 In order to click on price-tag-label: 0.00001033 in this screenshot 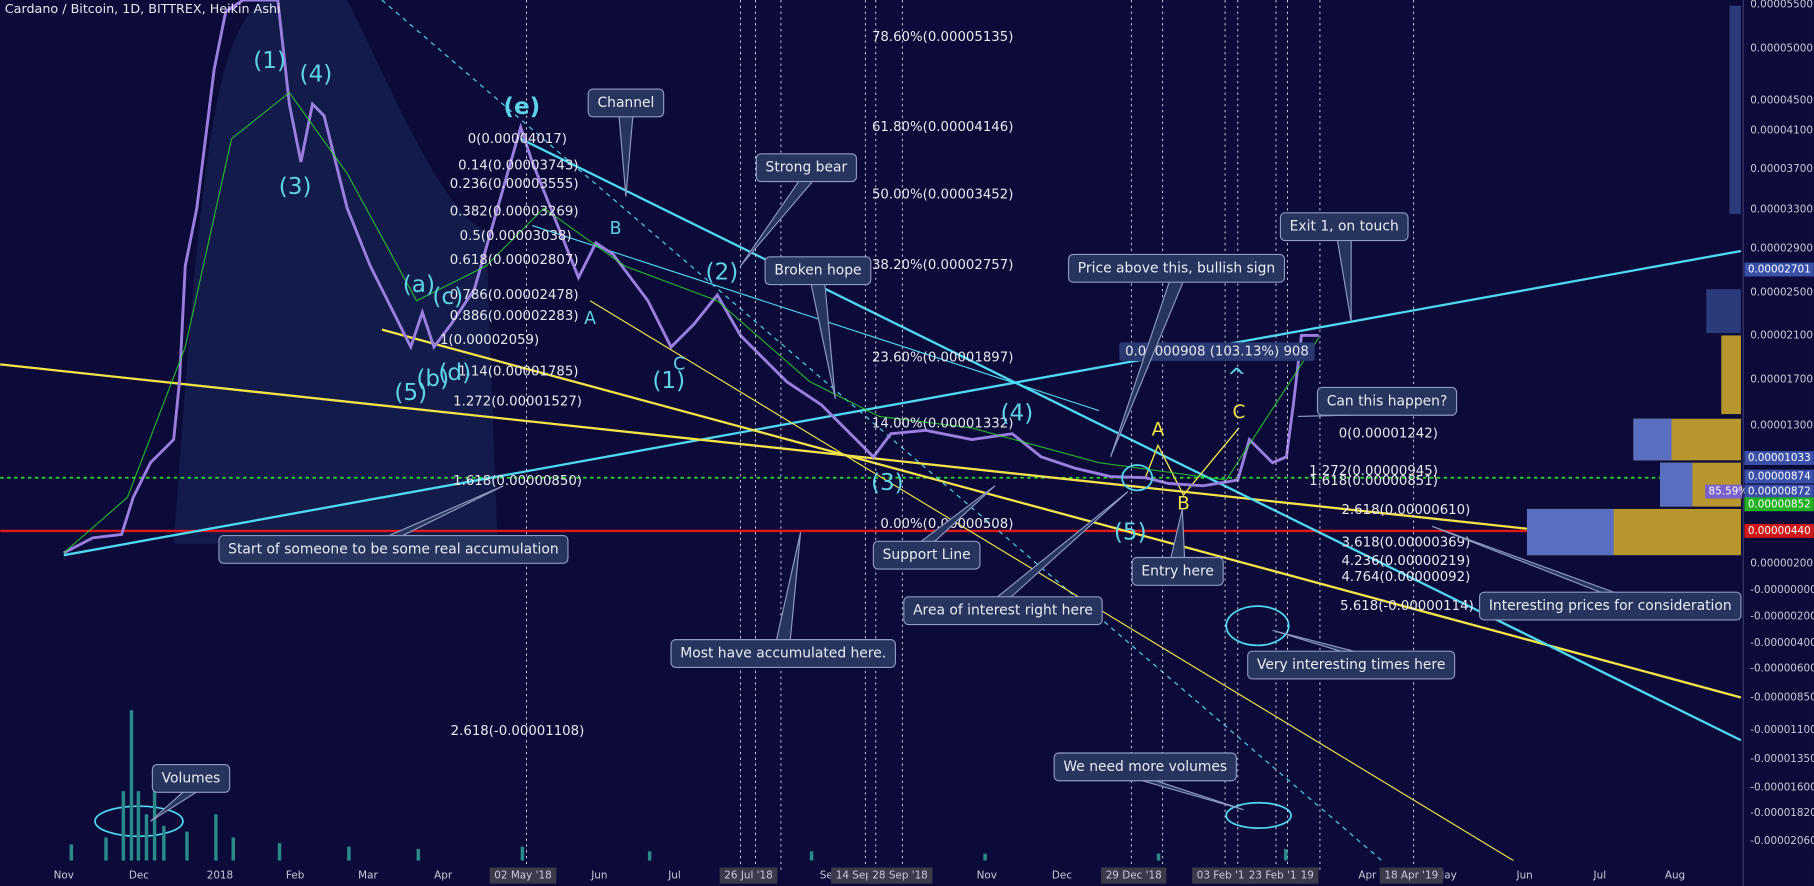, I will do `click(1779, 458)`.